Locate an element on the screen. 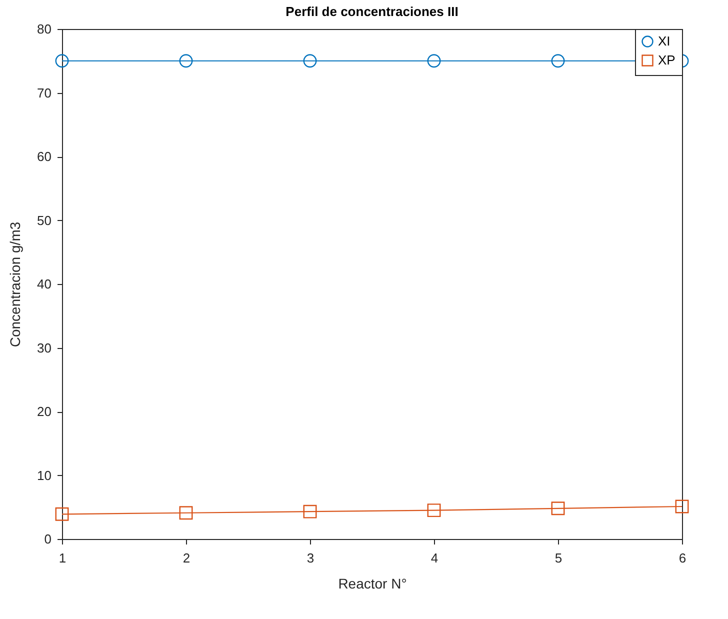  x-tick-label: 1 is located at coordinates (62, 558).